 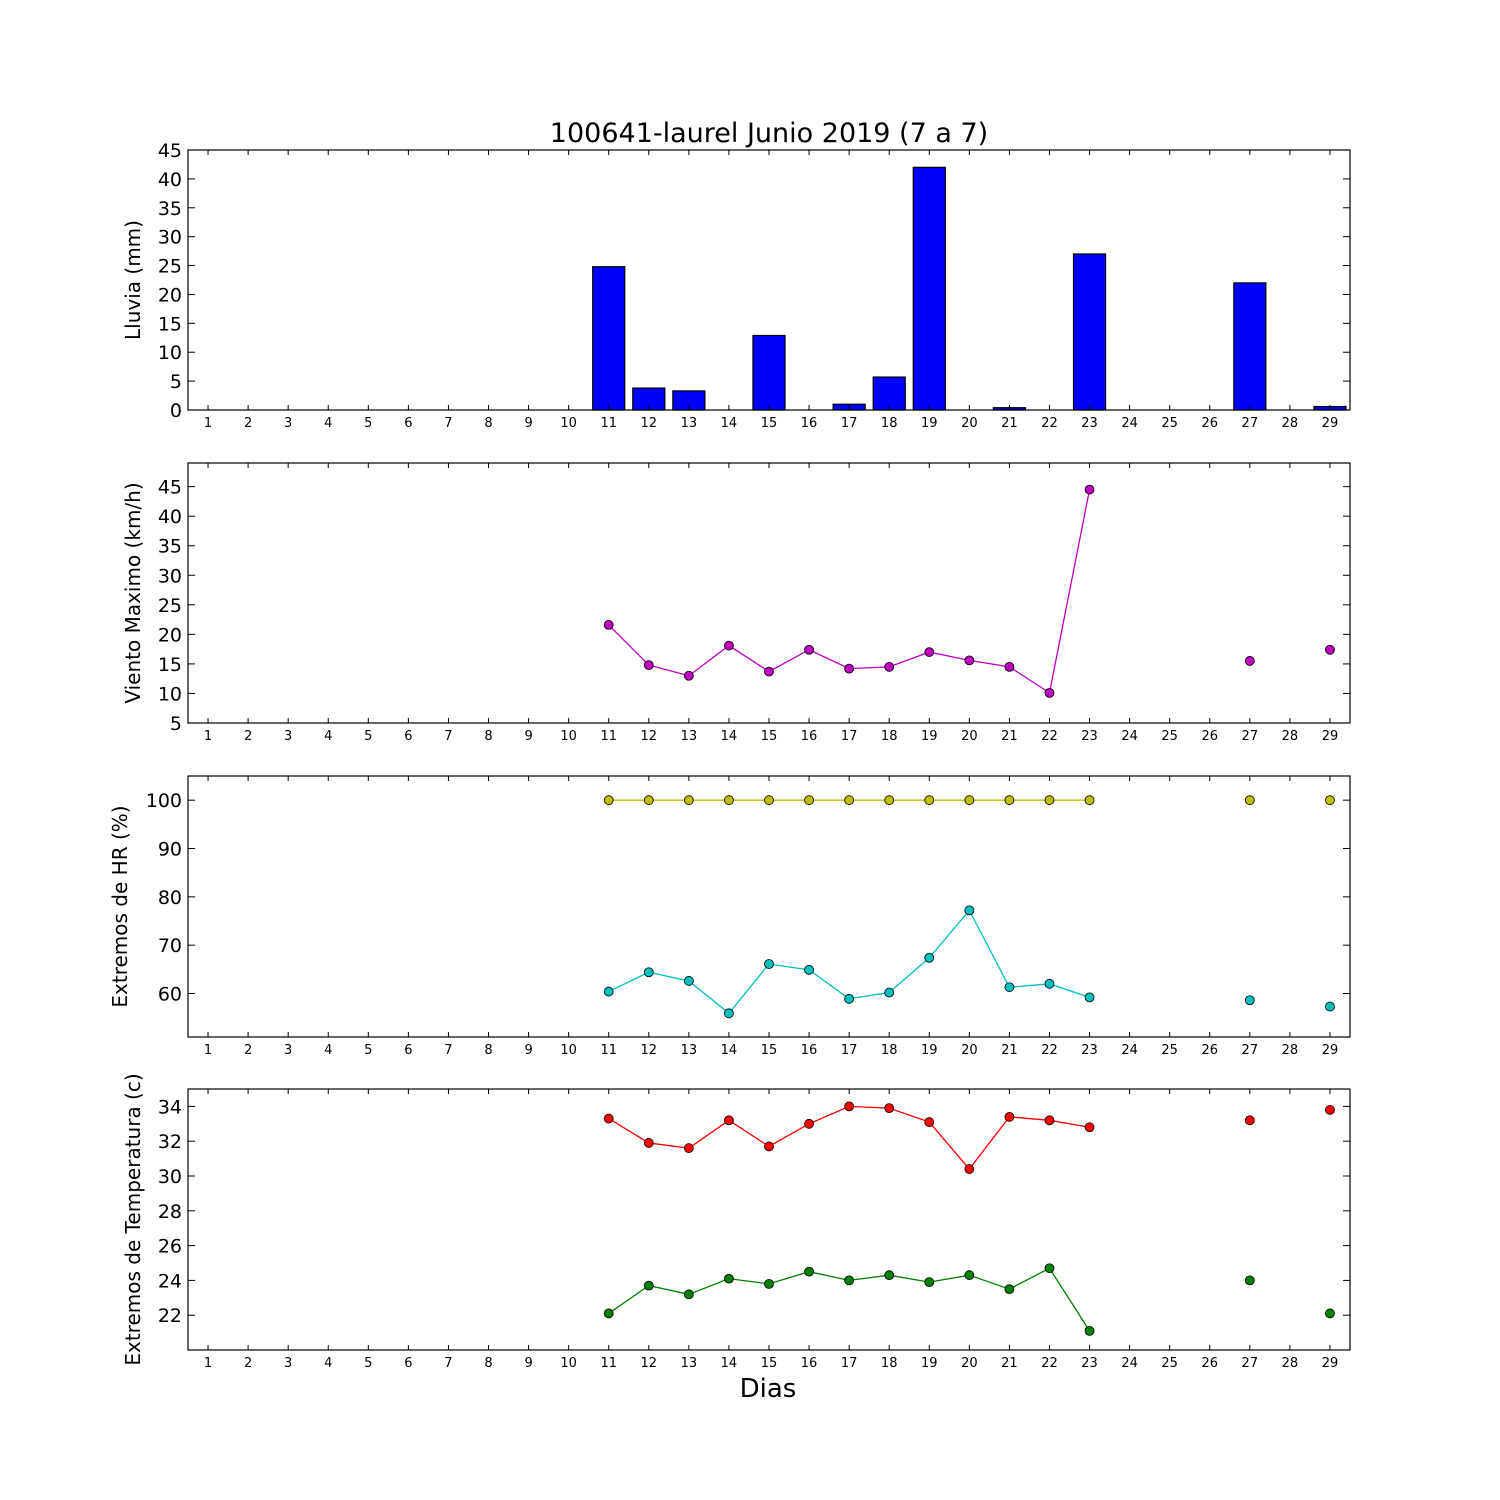 I want to click on y-tick-label: 28, so click(x=170, y=1212).